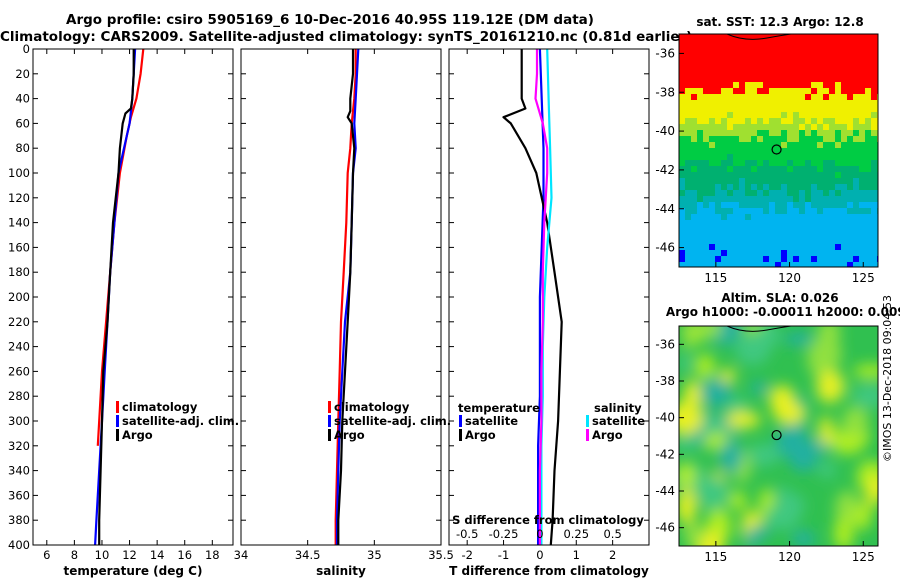  I want to click on y-tick-label: 80, so click(22, 148).